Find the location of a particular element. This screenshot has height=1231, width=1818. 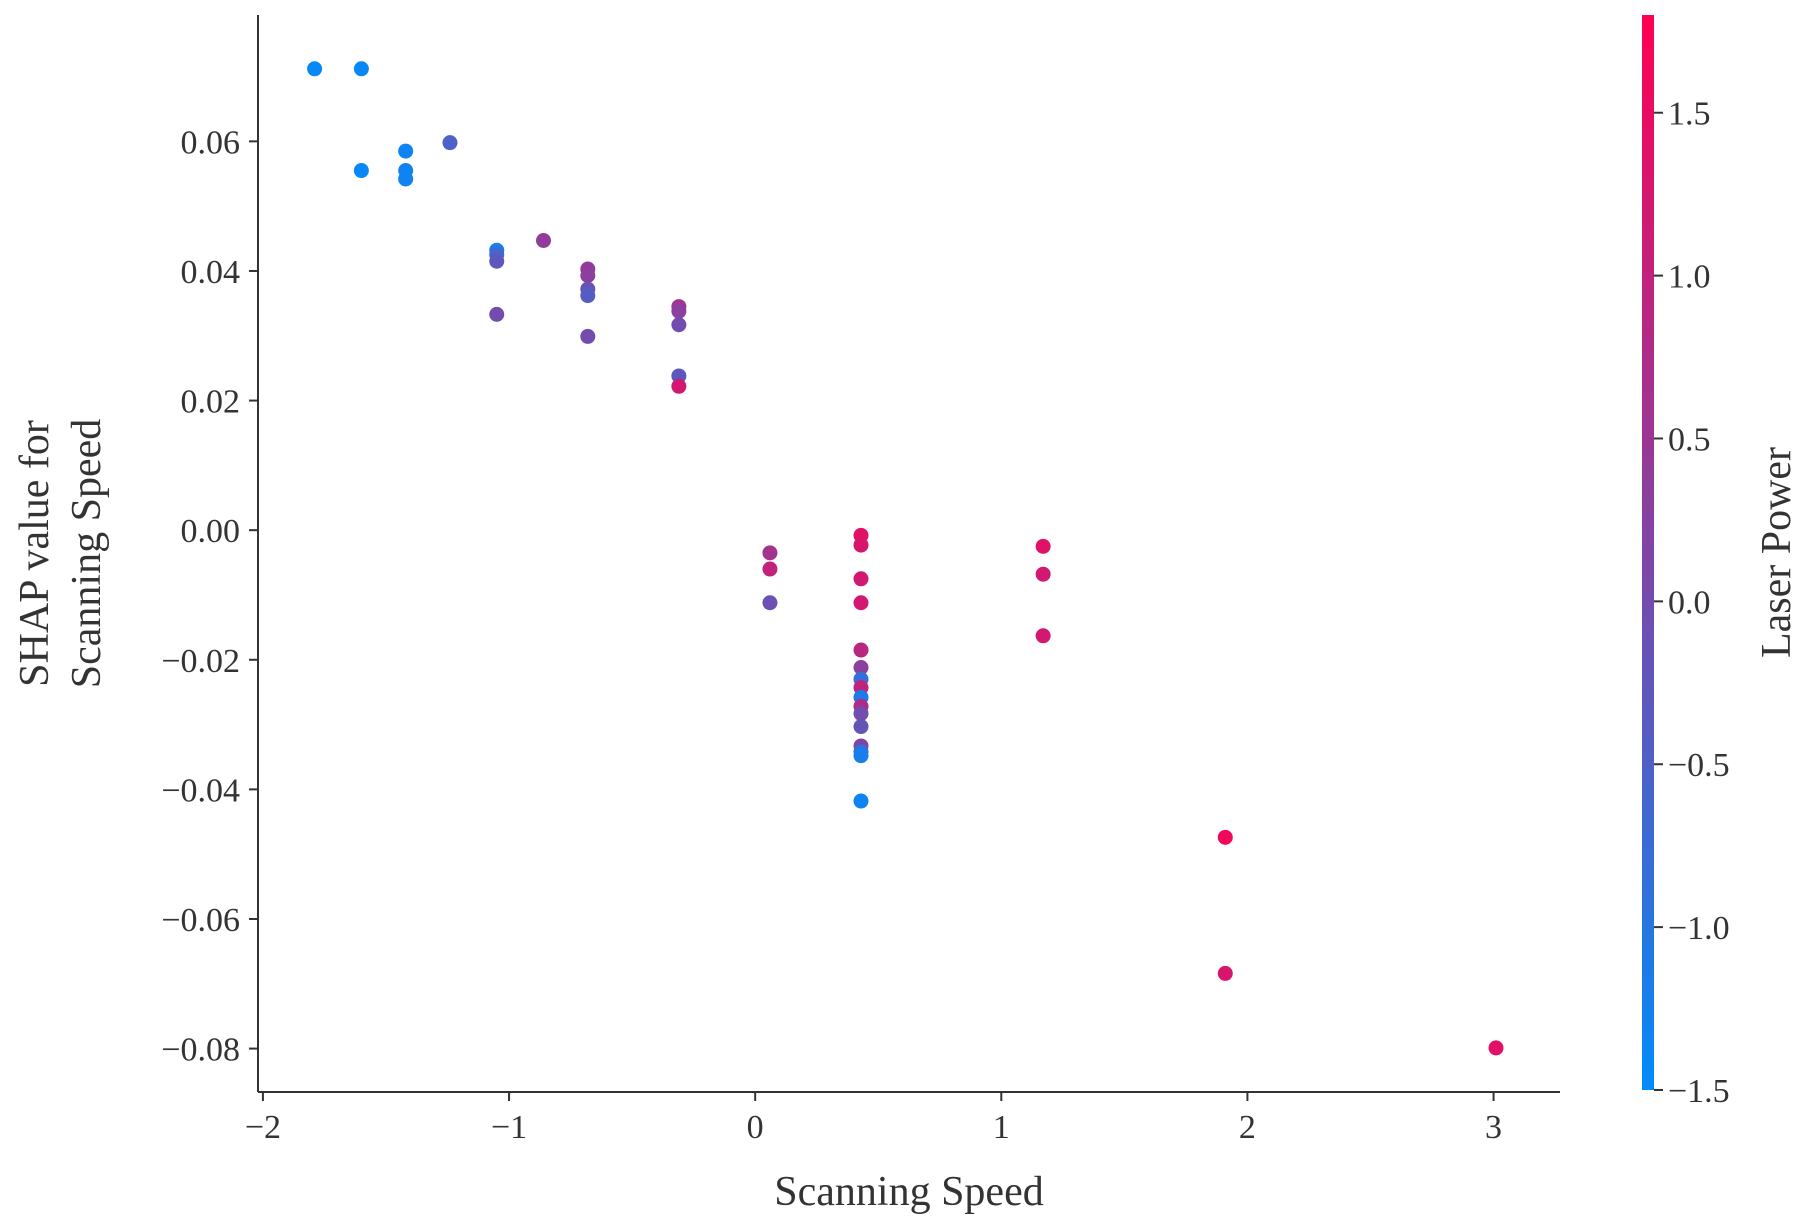

x-tick-label: 1 is located at coordinates (1001, 1127).